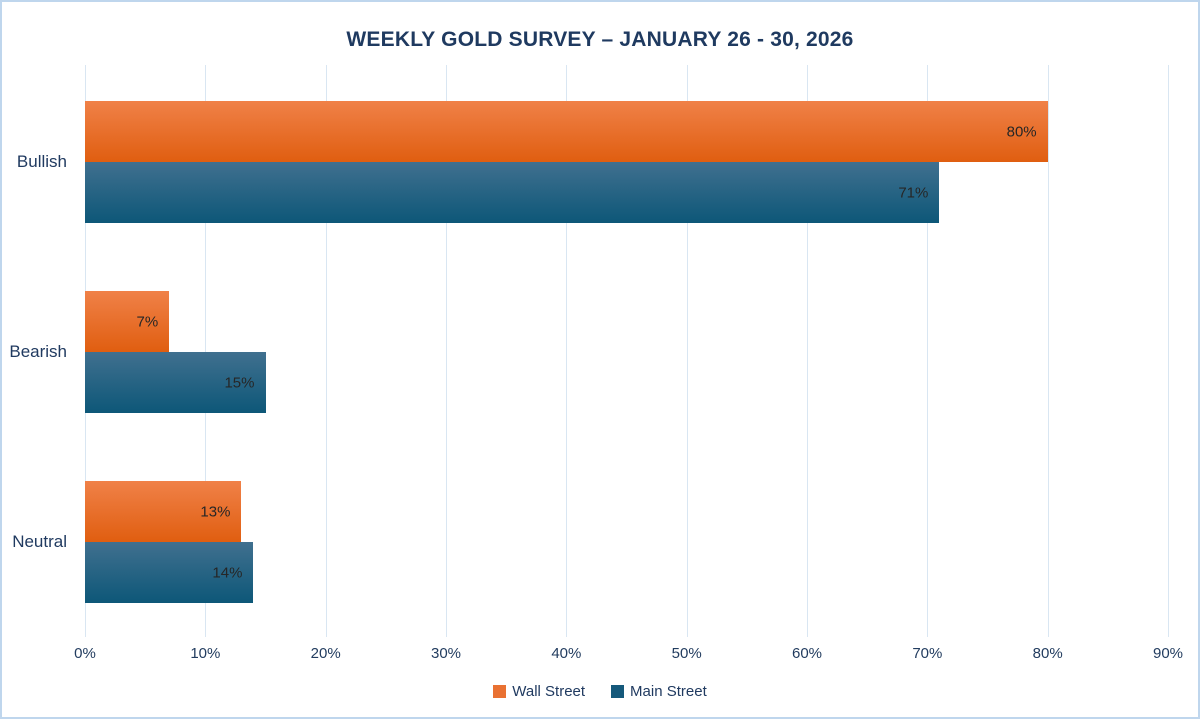 Image resolution: width=1200 pixels, height=719 pixels. Describe the element at coordinates (38, 351) in the screenshot. I see `category-label-bearish: Bearish` at that location.